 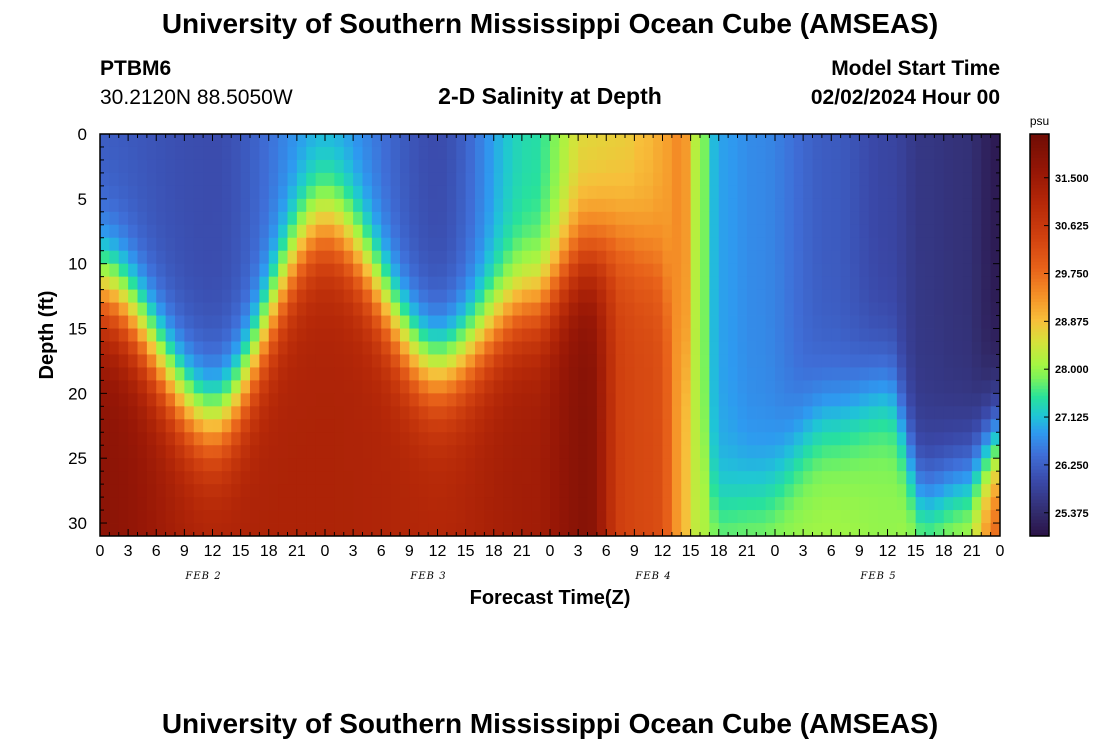 I want to click on colorbar-tick-label: 27.125, so click(x=1072, y=418).